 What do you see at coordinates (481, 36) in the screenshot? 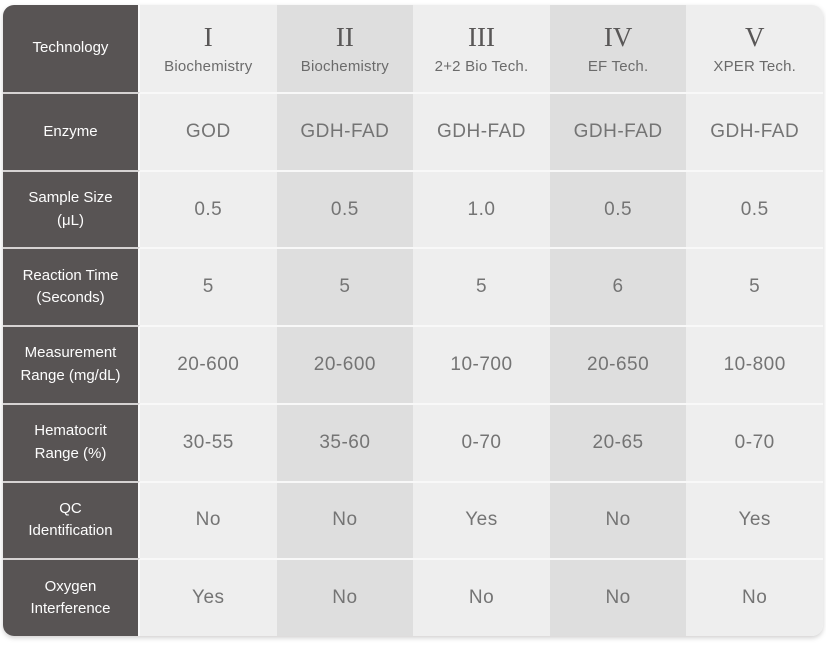
I see `column-numeral: III` at bounding box center [481, 36].